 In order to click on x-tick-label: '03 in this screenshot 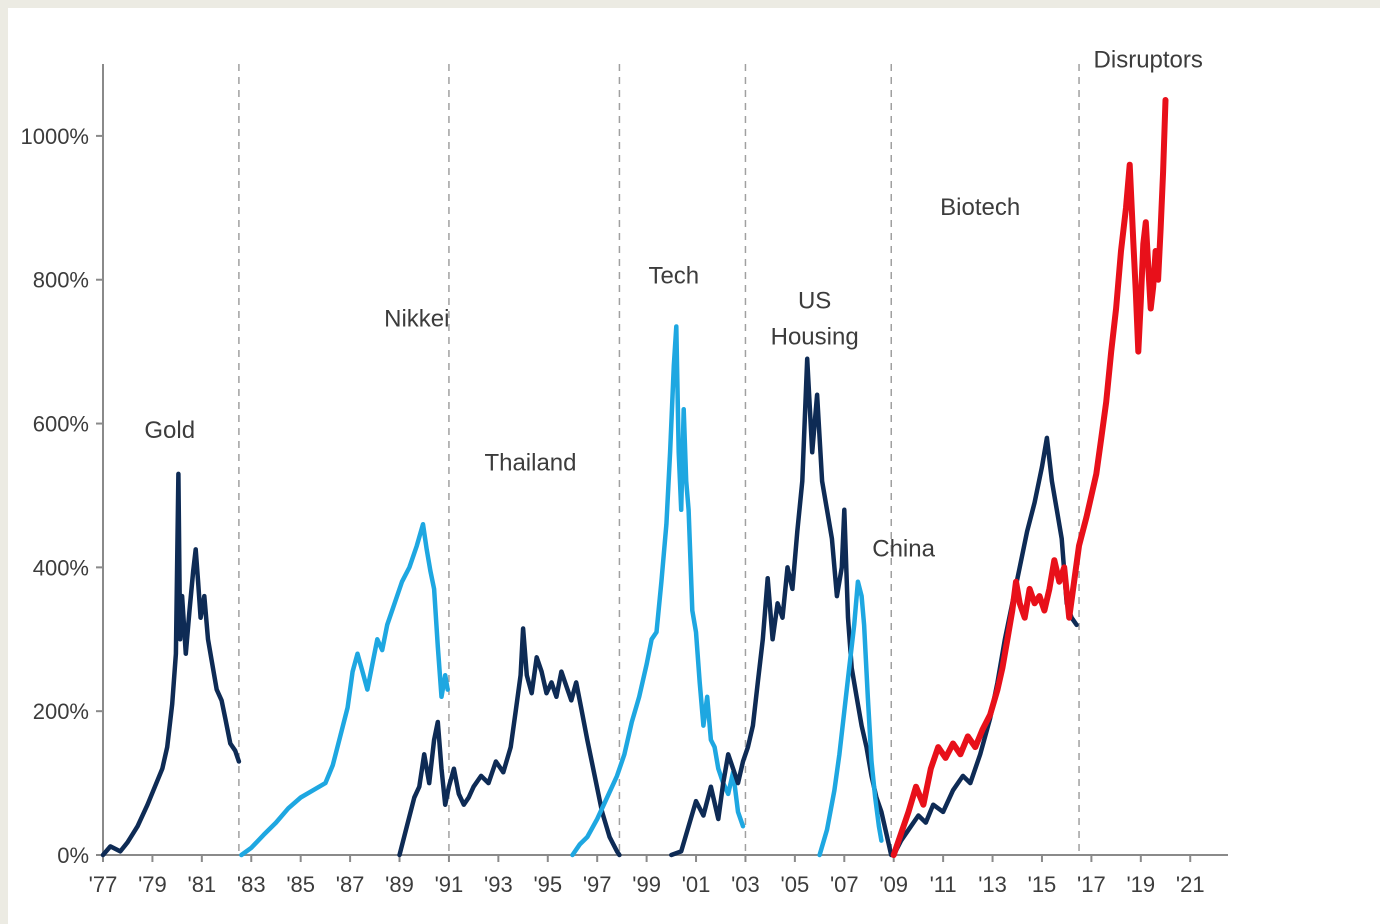, I will do `click(745, 884)`.